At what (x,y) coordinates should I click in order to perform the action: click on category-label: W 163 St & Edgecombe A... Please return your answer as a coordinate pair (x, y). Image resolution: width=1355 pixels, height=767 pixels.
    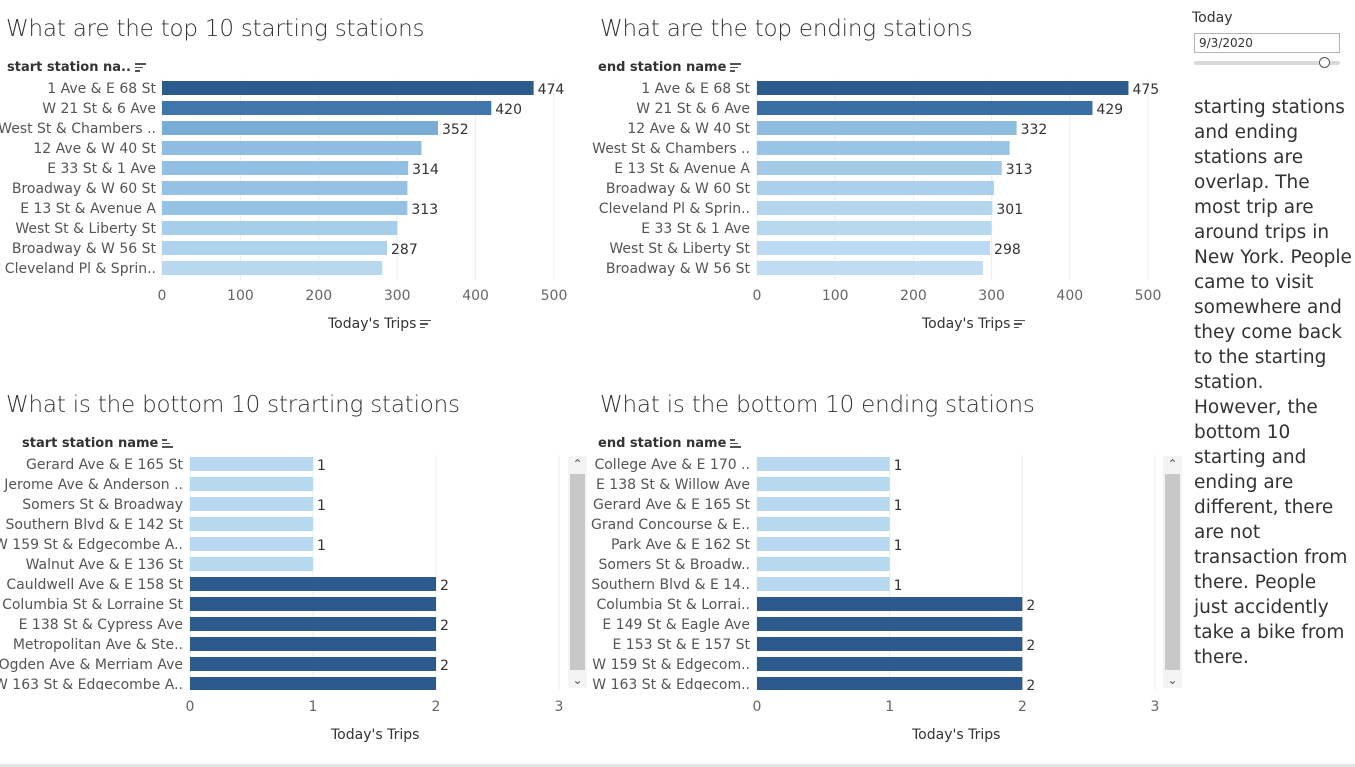
    Looking at the image, I should click on (91, 685).